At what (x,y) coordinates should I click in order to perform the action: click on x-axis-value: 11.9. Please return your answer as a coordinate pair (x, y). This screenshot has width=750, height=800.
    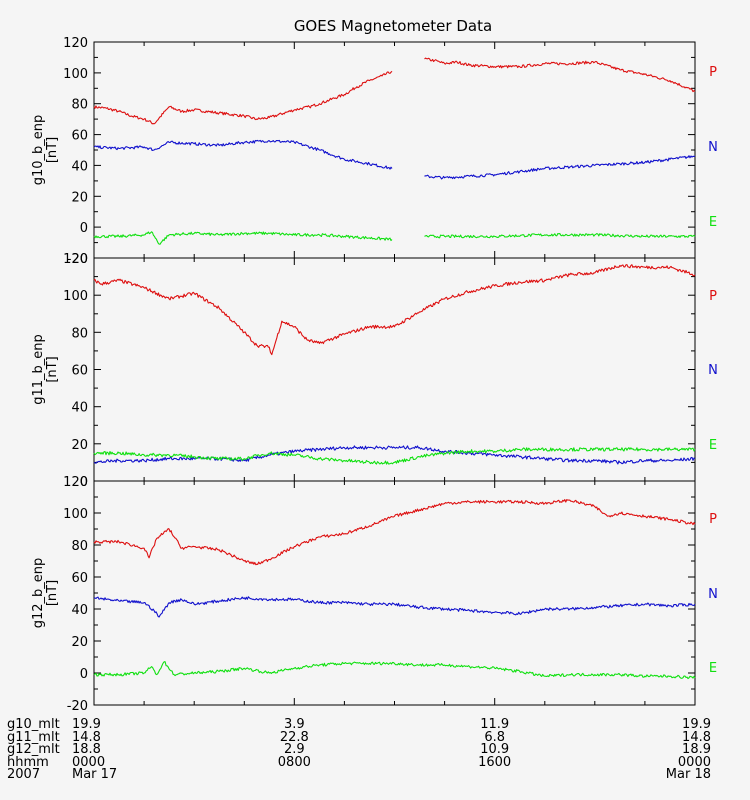
    Looking at the image, I should click on (494, 724).